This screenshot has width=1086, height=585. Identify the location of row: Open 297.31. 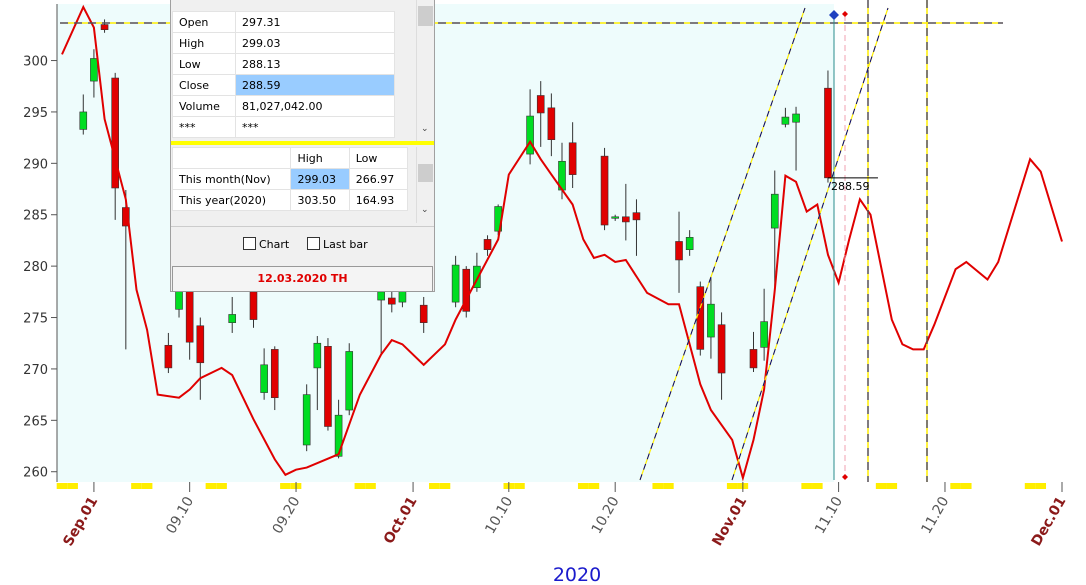
(283, 22).